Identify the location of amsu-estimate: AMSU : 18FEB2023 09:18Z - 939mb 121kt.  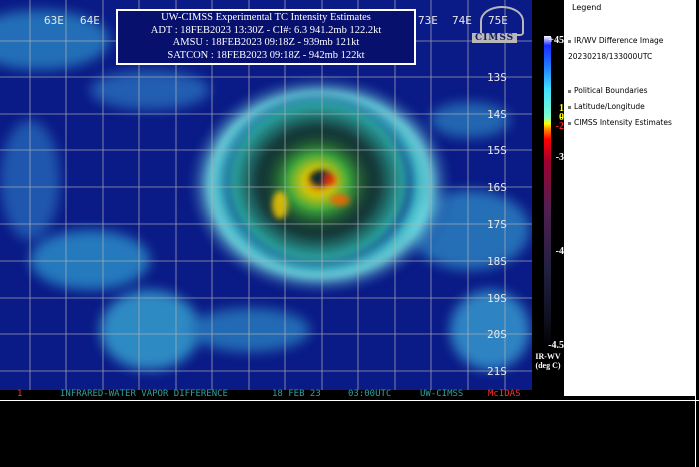
(266, 42).